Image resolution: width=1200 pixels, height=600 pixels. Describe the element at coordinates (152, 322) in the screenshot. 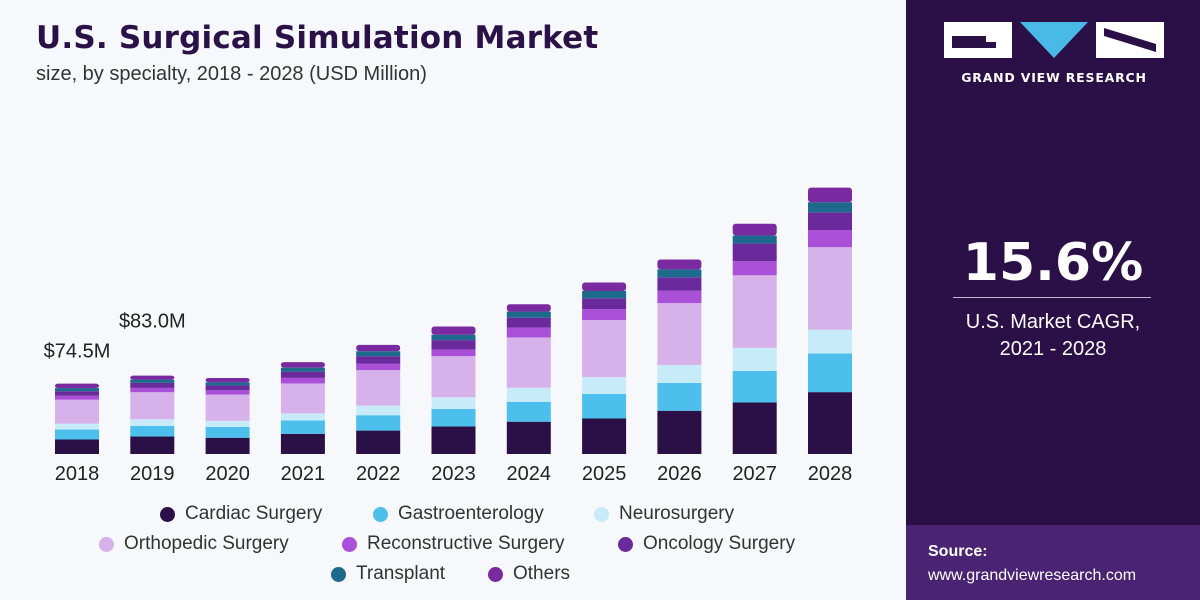

I see `data-label: $83.0M` at that location.